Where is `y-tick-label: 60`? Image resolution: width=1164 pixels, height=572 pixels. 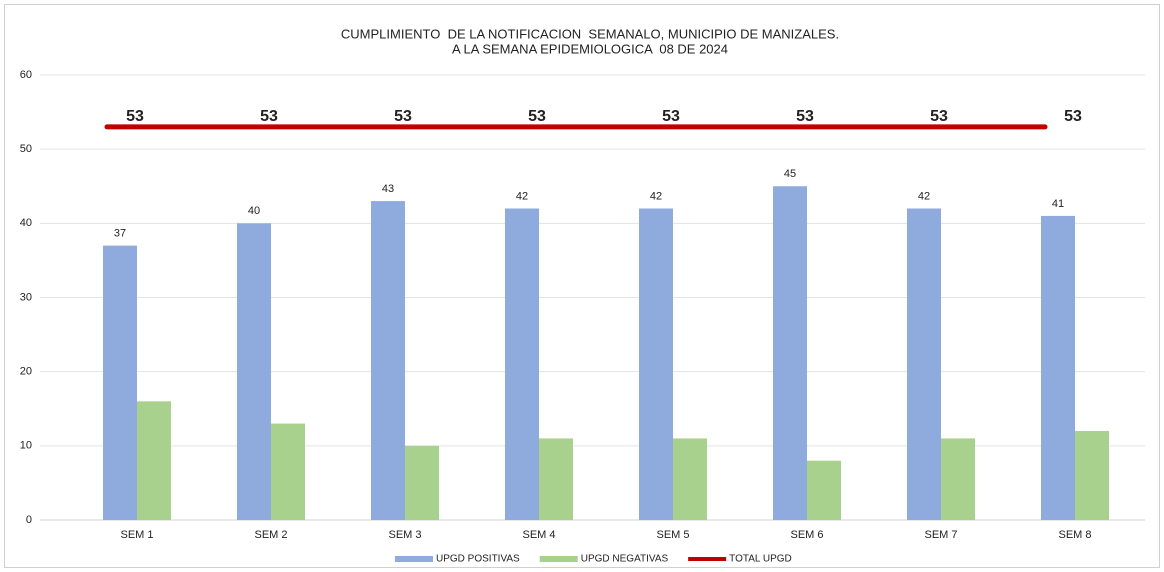 y-tick-label: 60 is located at coordinates (26, 75).